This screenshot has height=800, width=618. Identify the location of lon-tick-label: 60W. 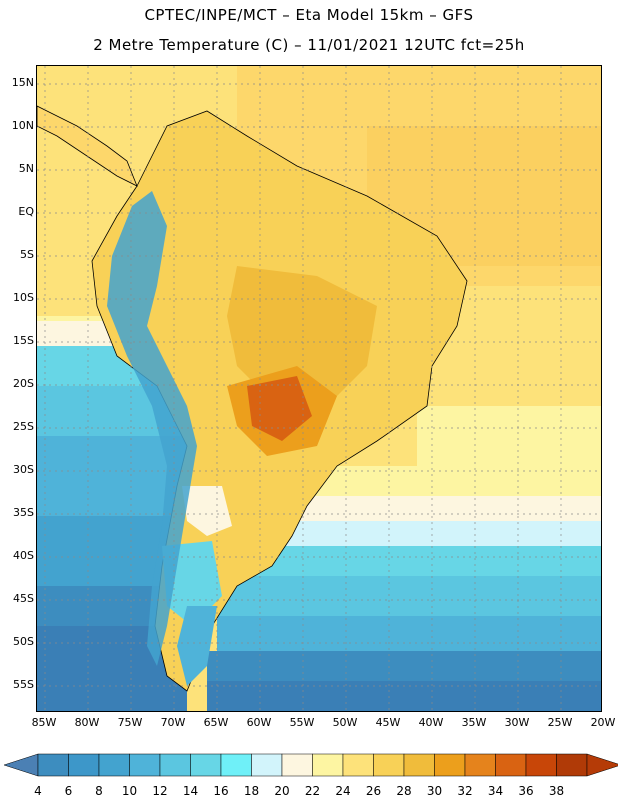
(259, 722).